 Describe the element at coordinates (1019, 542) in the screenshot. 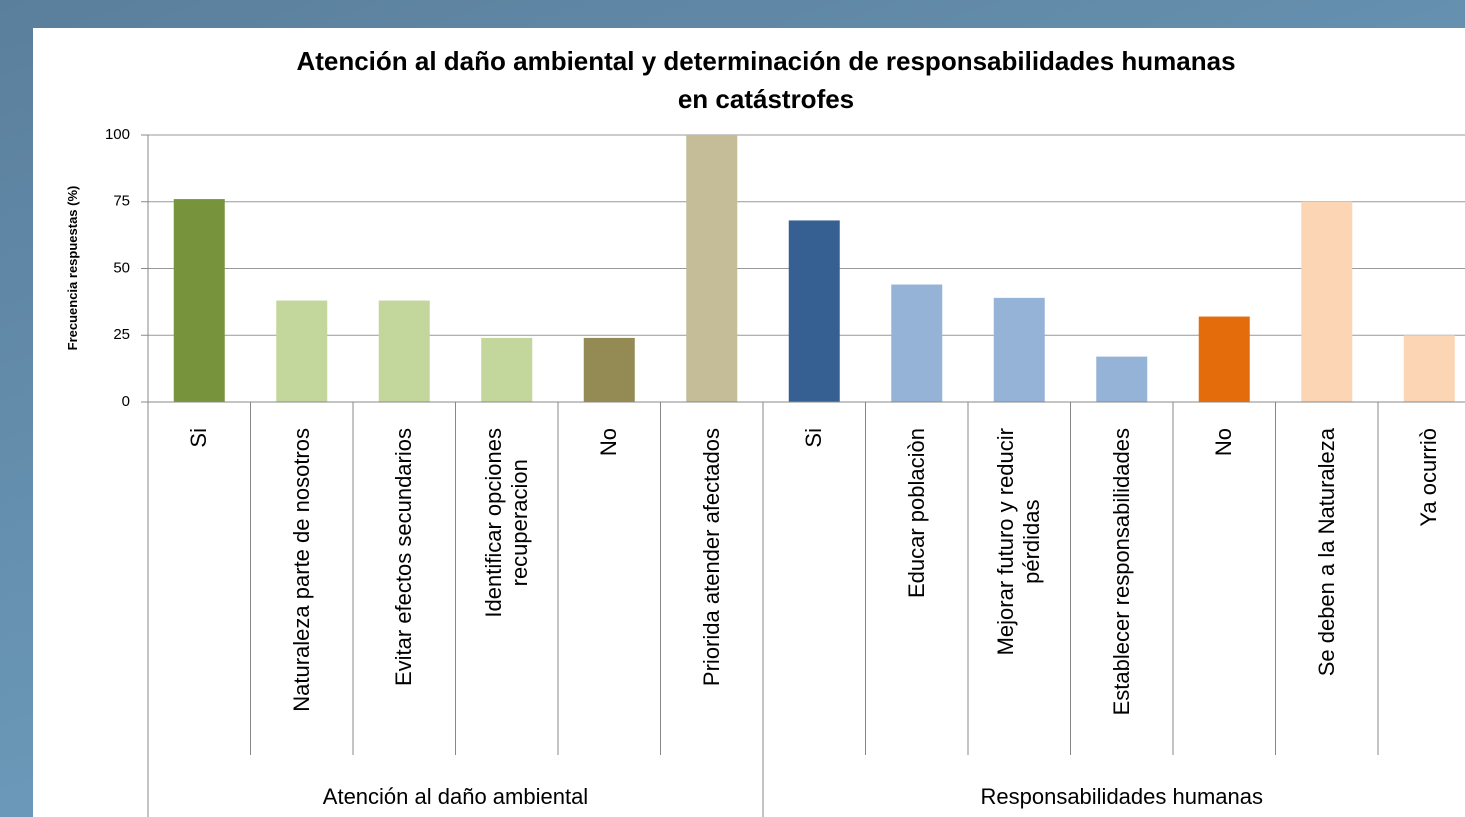

I see `x-tick-label: Mejorar futuro y reducir pérdidas` at that location.